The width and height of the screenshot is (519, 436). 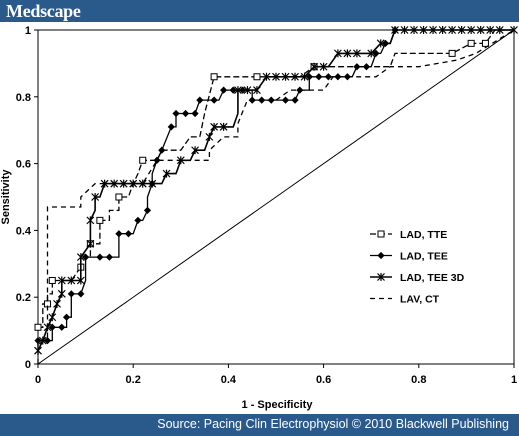 I want to click on x-axis-label: 1 - Specificity, so click(x=278, y=405).